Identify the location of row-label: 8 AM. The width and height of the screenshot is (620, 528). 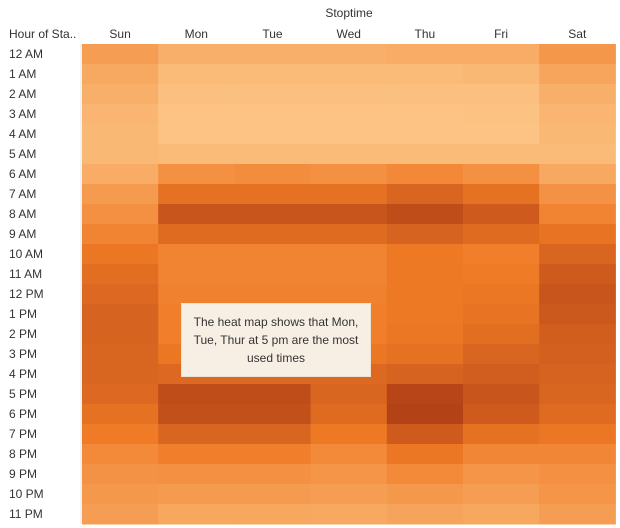
(22, 214).